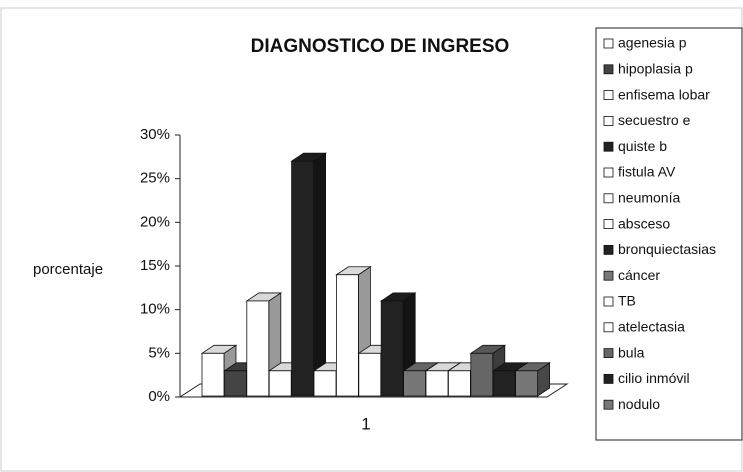 The image size is (743, 472). Describe the element at coordinates (649, 198) in the screenshot. I see `legend-label: neumonía` at that location.